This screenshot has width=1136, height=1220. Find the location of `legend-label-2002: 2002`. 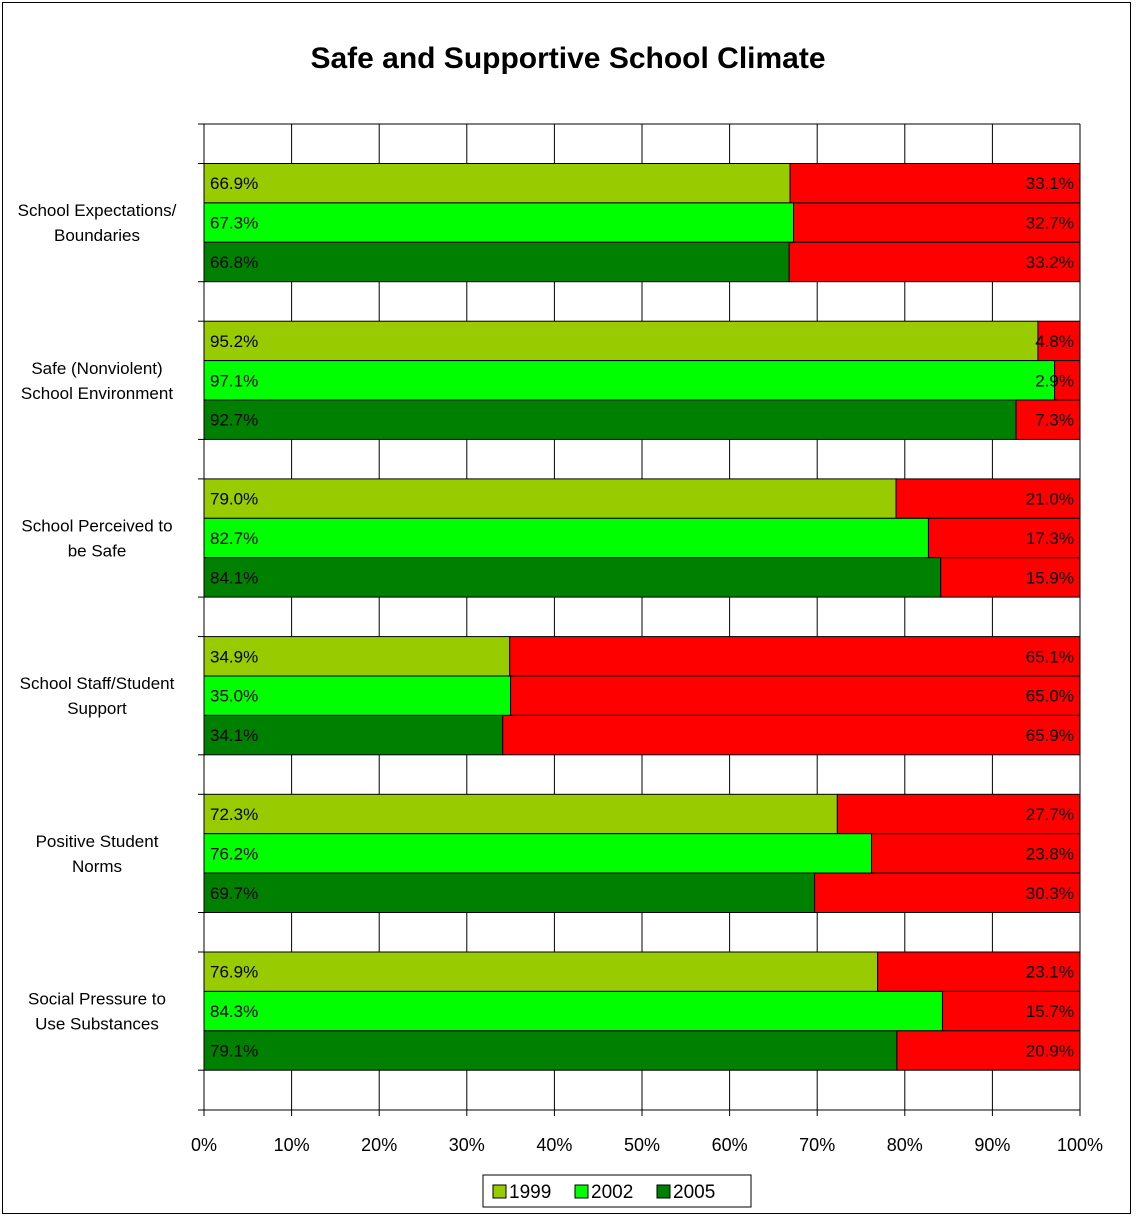

legend-label-2002: 2002 is located at coordinates (612, 1192).